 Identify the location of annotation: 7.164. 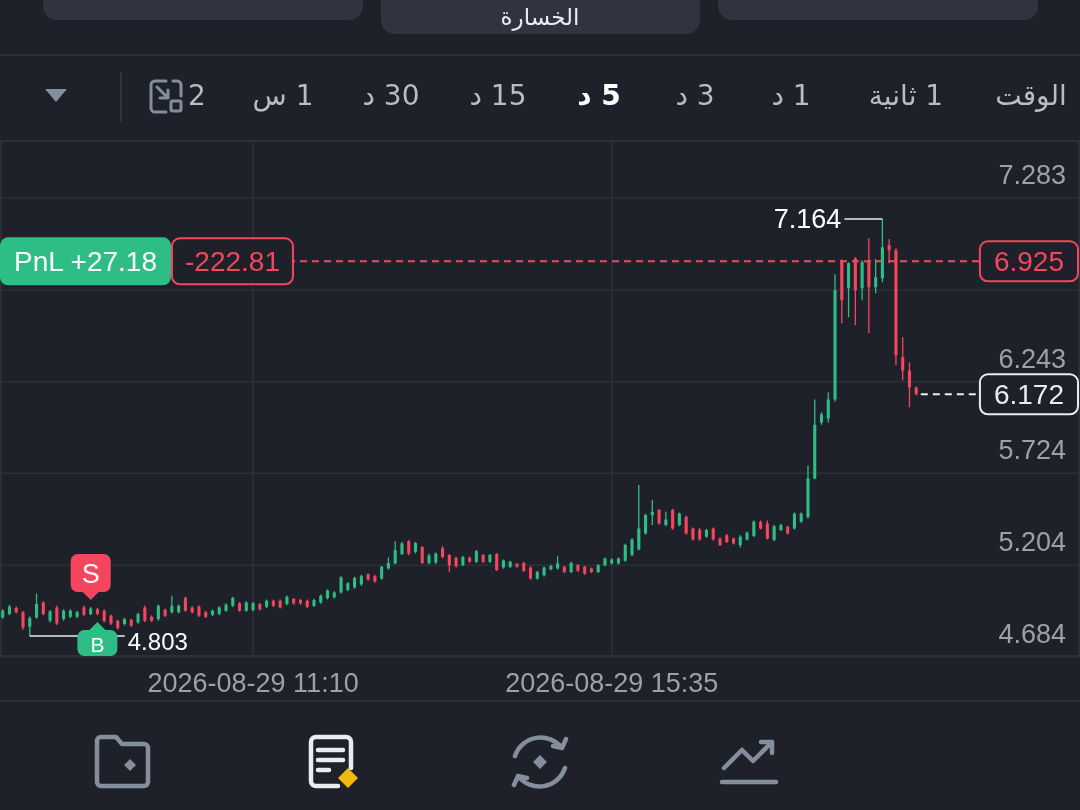
(807, 219).